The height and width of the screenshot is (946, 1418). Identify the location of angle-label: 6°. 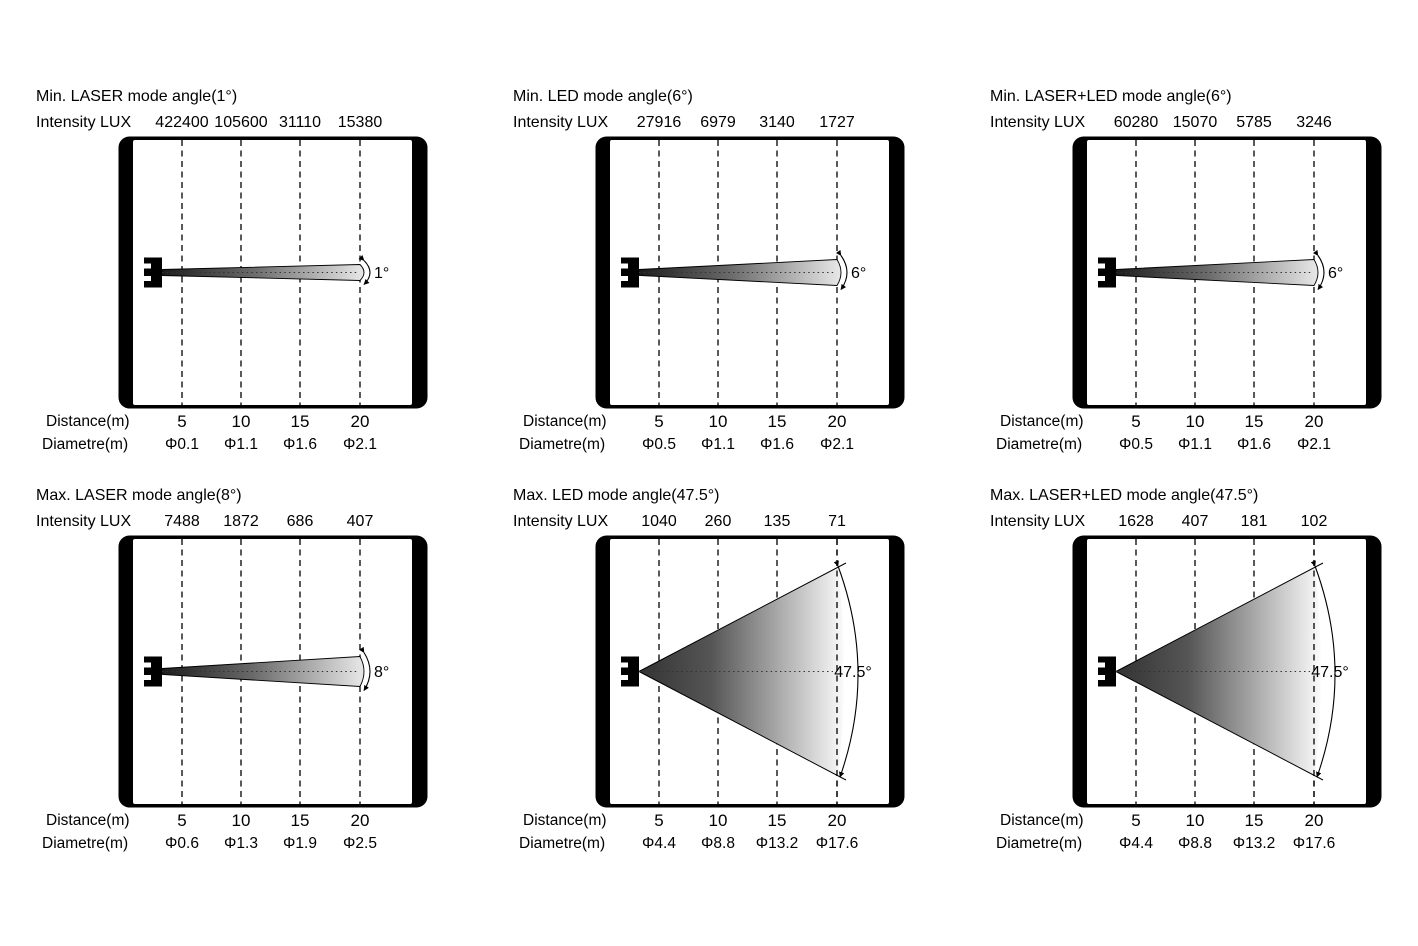
(1335, 273).